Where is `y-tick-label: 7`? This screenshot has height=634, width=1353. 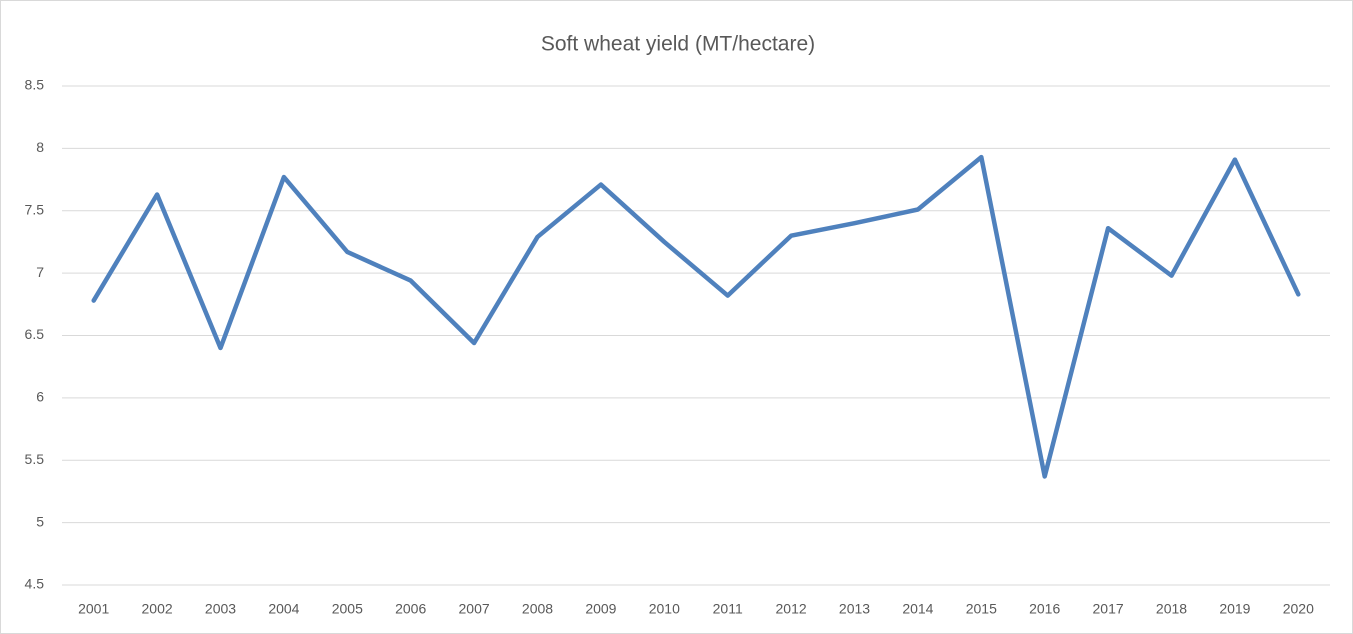 y-tick-label: 7 is located at coordinates (40, 272).